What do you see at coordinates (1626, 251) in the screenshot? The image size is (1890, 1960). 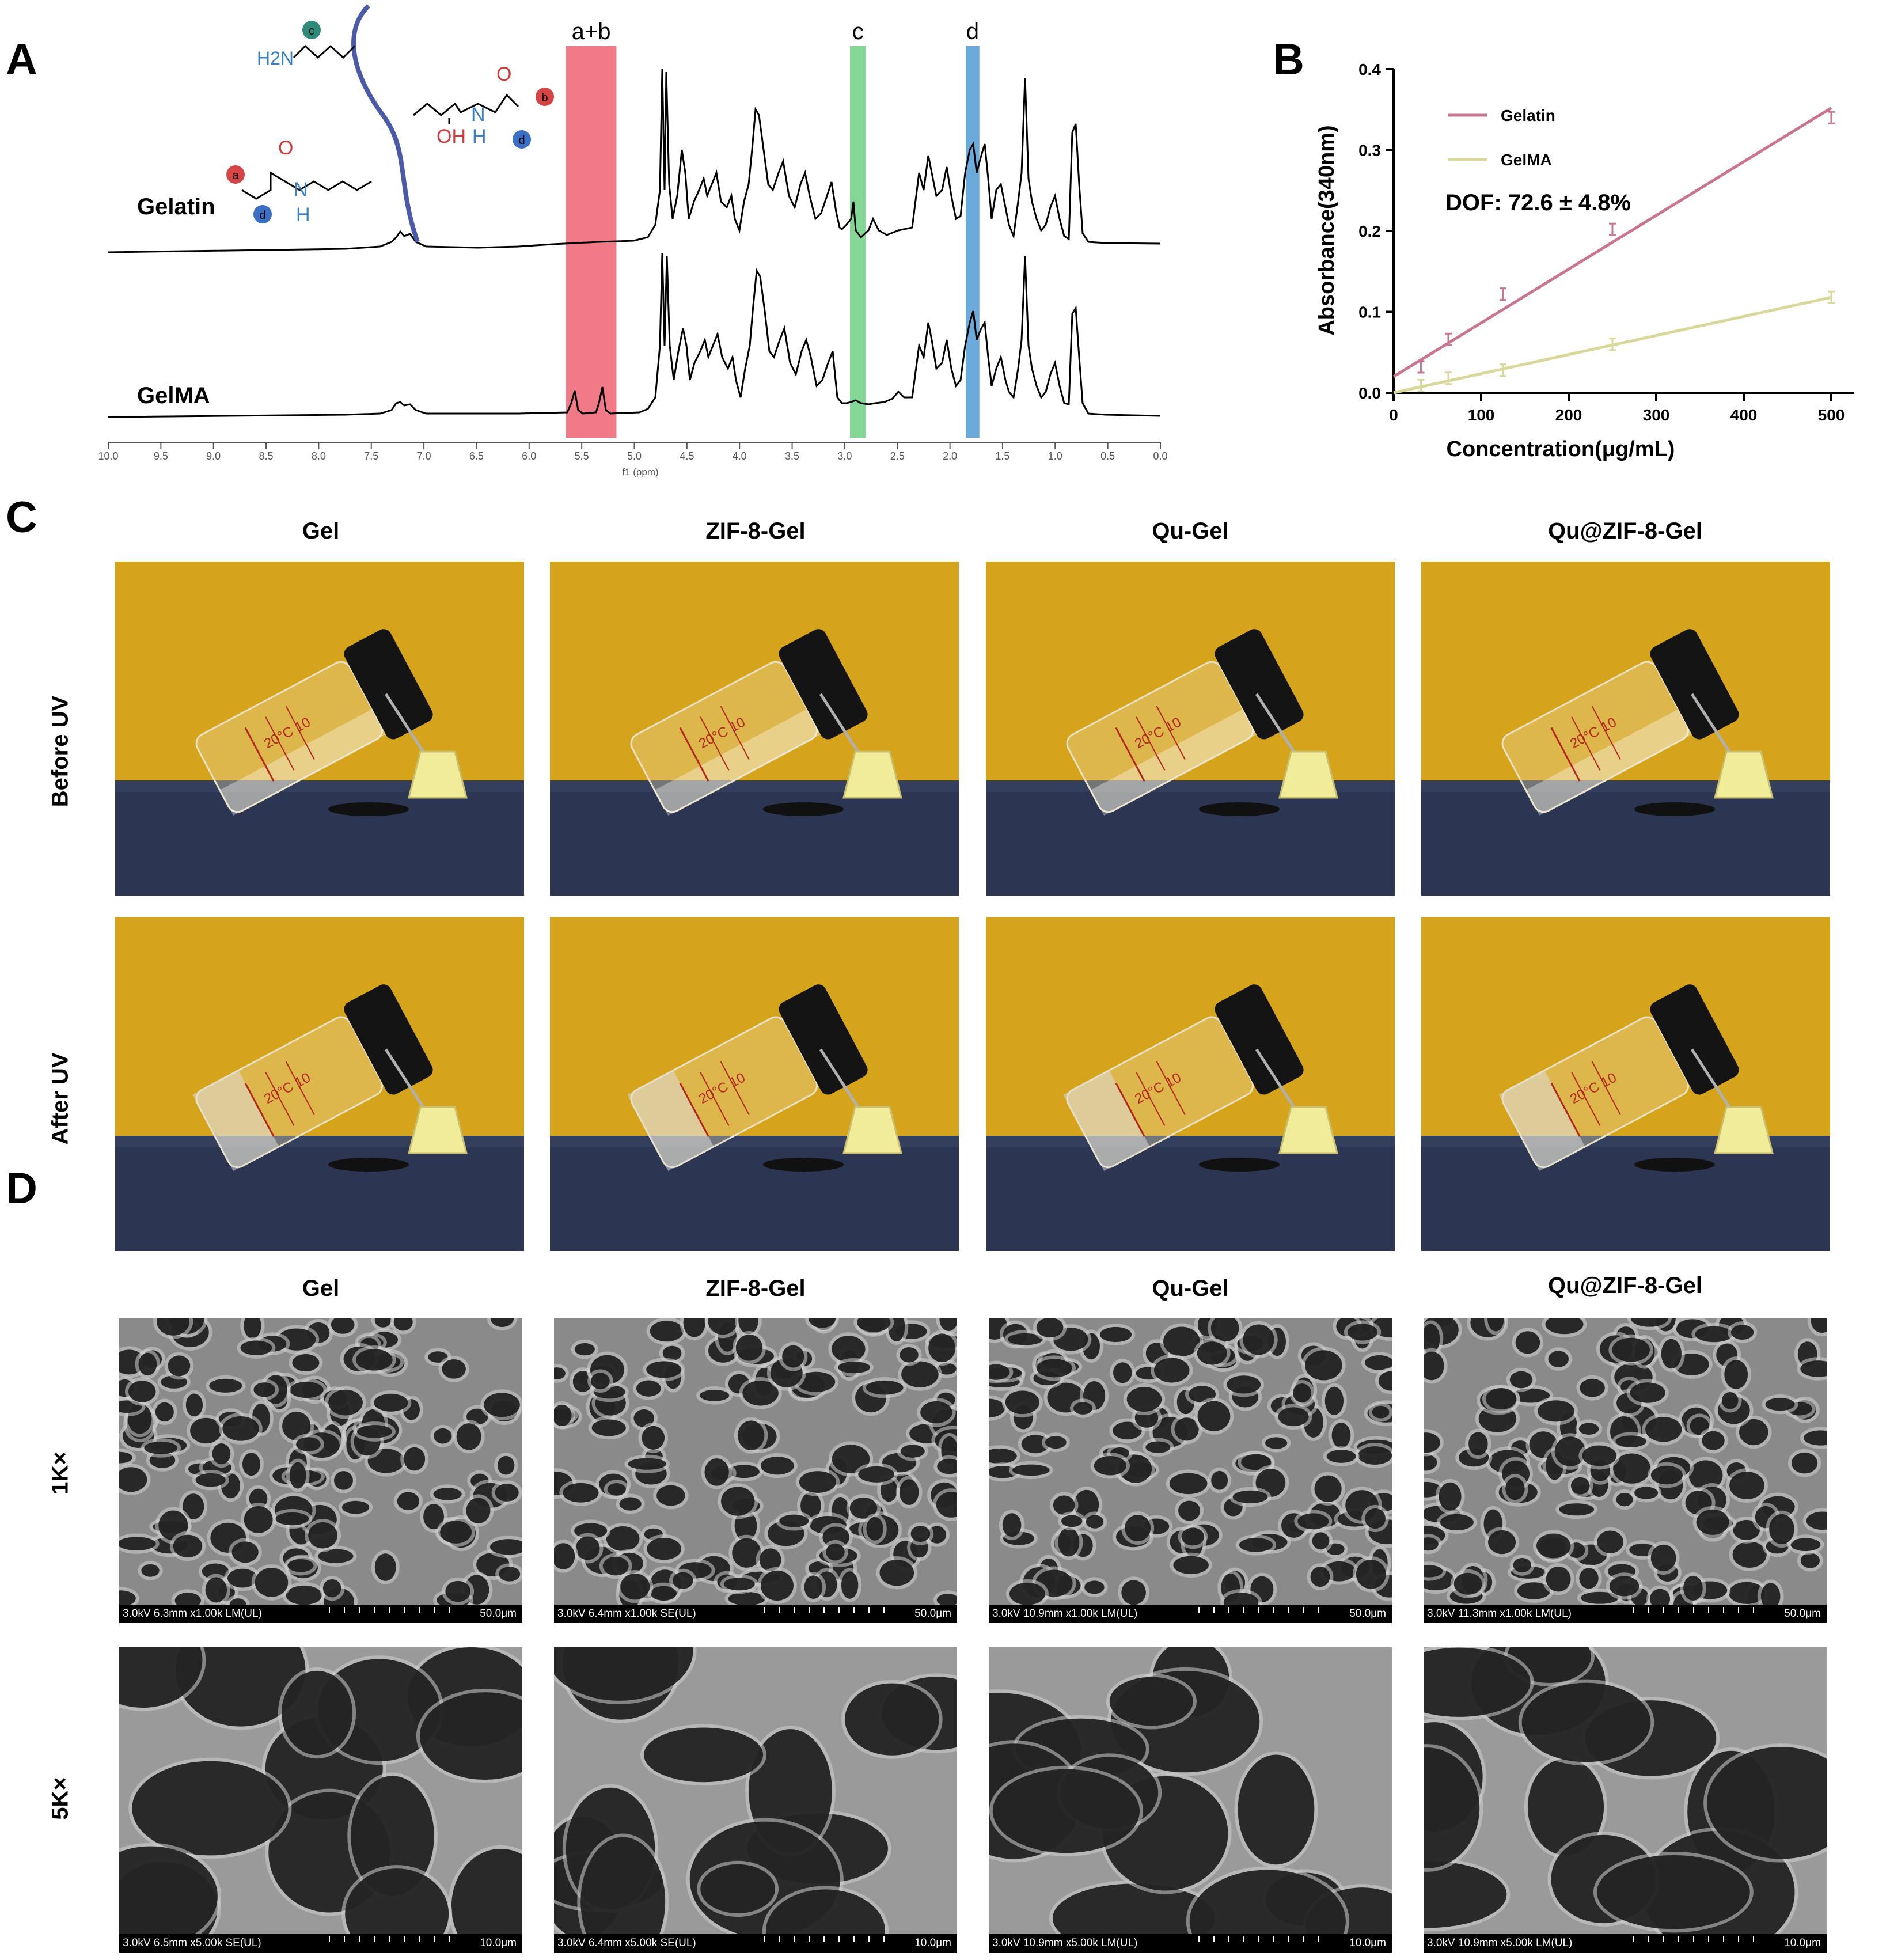 I see `dof-chart-points` at bounding box center [1626, 251].